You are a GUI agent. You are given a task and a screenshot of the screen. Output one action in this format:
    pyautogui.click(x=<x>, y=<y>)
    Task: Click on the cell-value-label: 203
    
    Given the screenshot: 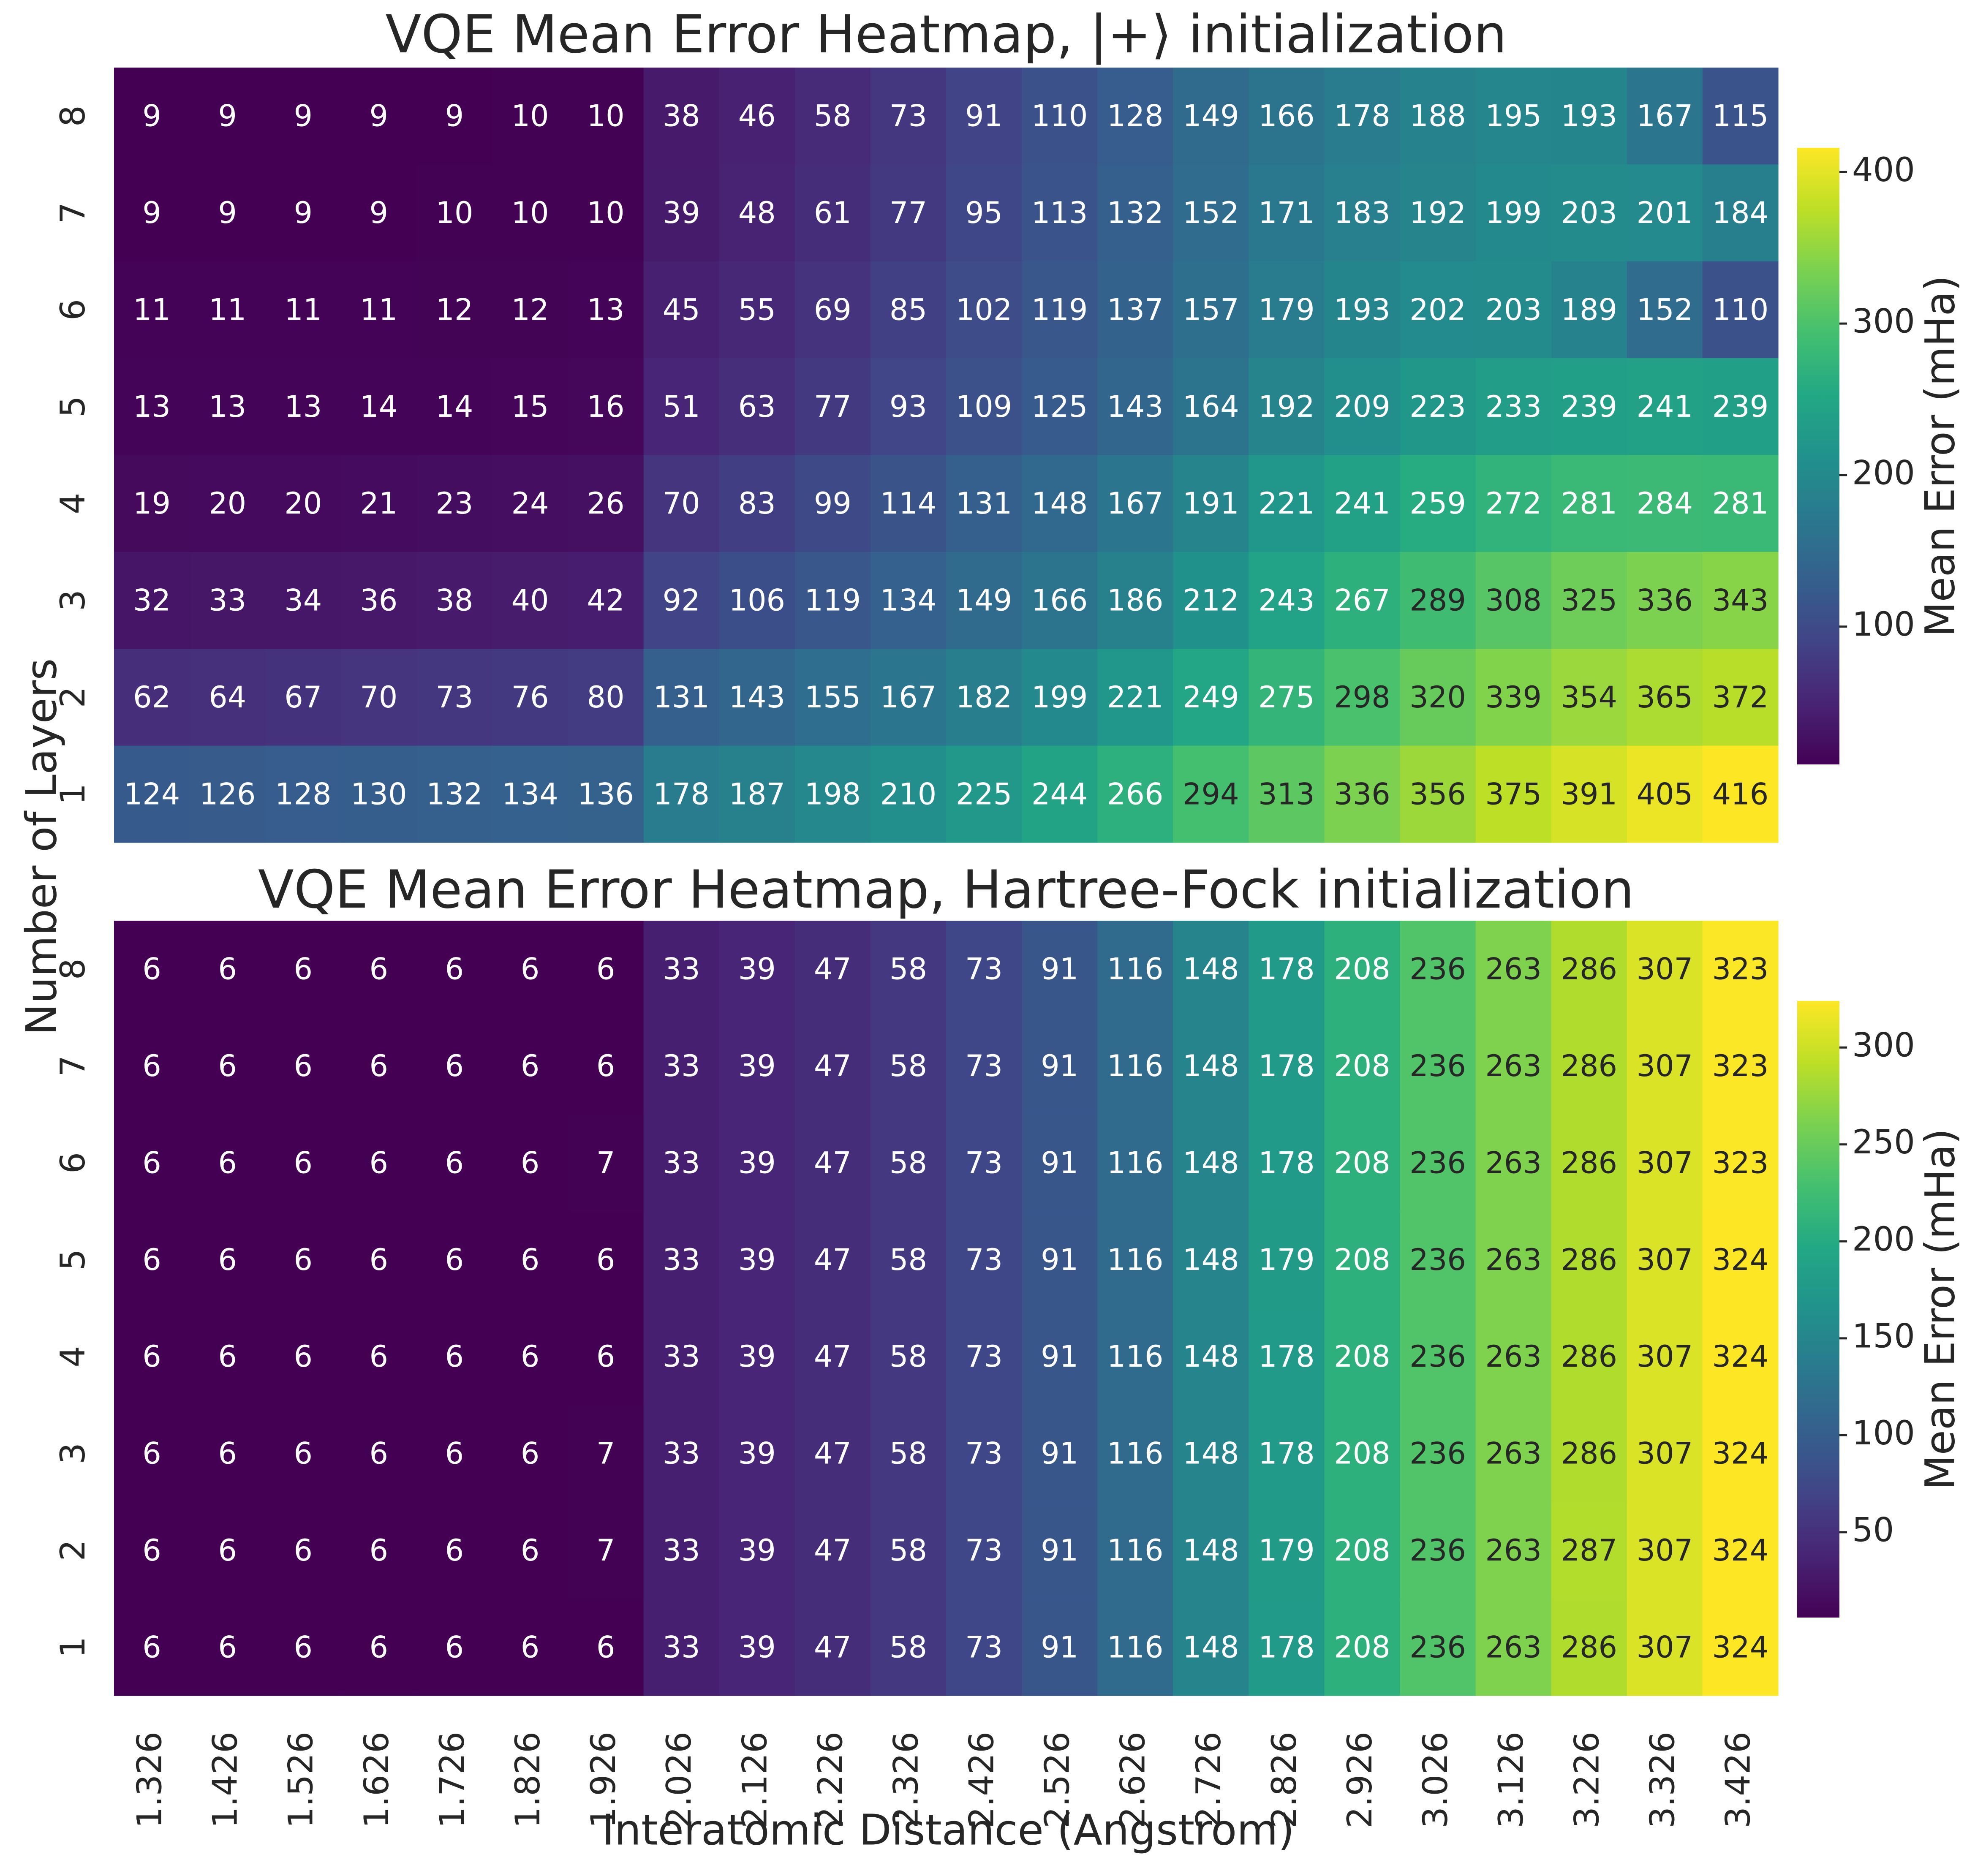 What is the action you would take?
    pyautogui.click(x=1513, y=309)
    